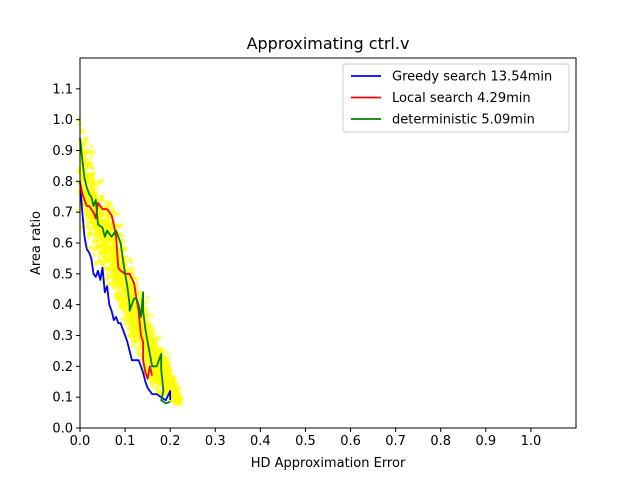 This screenshot has height=480, width=640. What do you see at coordinates (62, 182) in the screenshot?
I see `y-tick-label: 0.8` at bounding box center [62, 182].